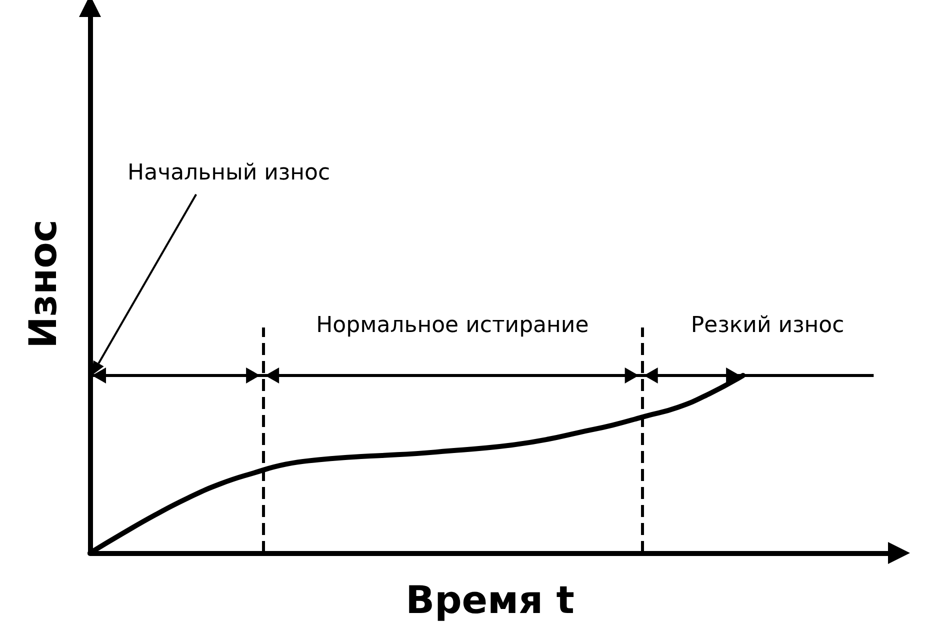 The height and width of the screenshot is (624, 928). I want to click on x-axis-title: Время t, so click(490, 600).